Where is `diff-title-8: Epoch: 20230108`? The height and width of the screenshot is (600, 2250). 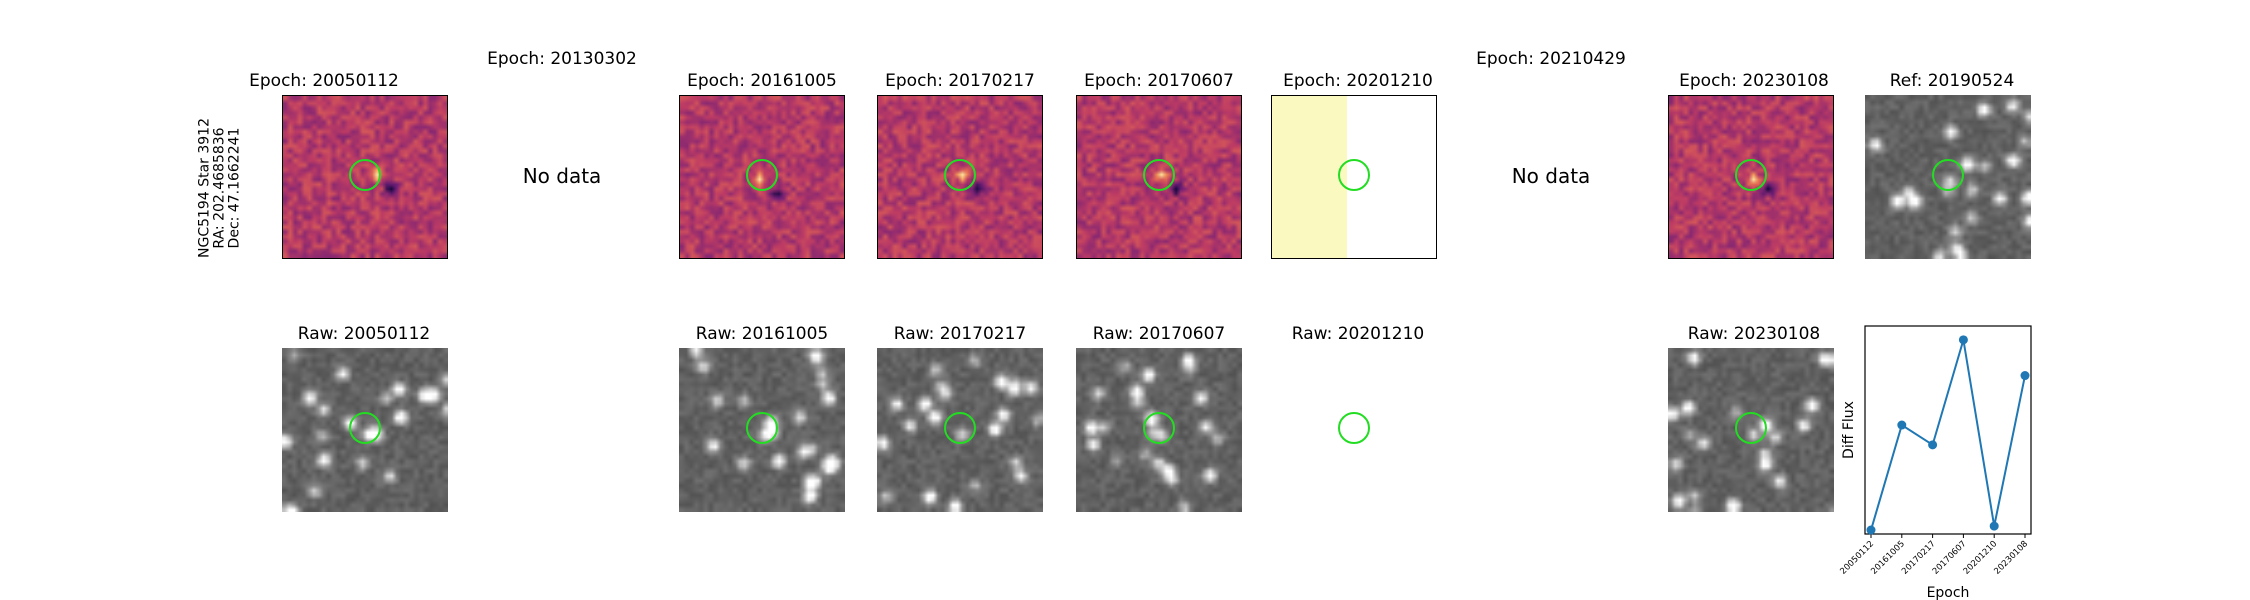 diff-title-8: Epoch: 20230108 is located at coordinates (1754, 81).